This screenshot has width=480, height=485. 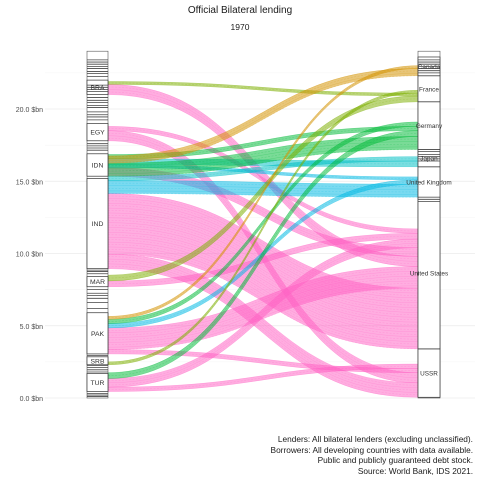 I want to click on y-tick-label: 10.0 $bn, so click(x=29, y=255).